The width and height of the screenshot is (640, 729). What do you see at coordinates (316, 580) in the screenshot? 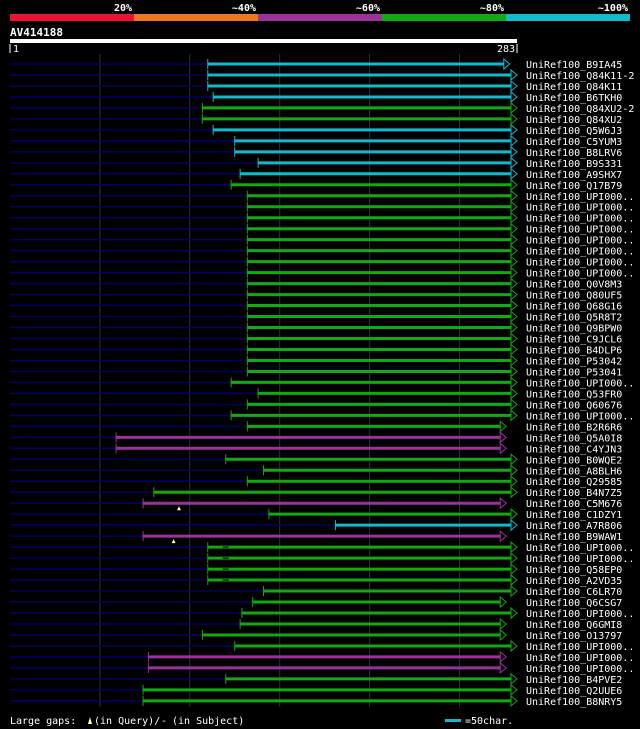
I see `hit-row: UniRef100_A2VD35` at bounding box center [316, 580].